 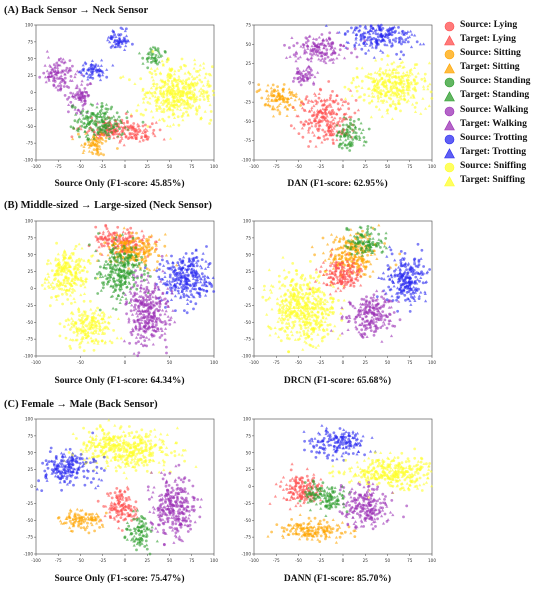 What do you see at coordinates (247, 102) in the screenshot?
I see `y-tick-label: -25` at bounding box center [247, 102].